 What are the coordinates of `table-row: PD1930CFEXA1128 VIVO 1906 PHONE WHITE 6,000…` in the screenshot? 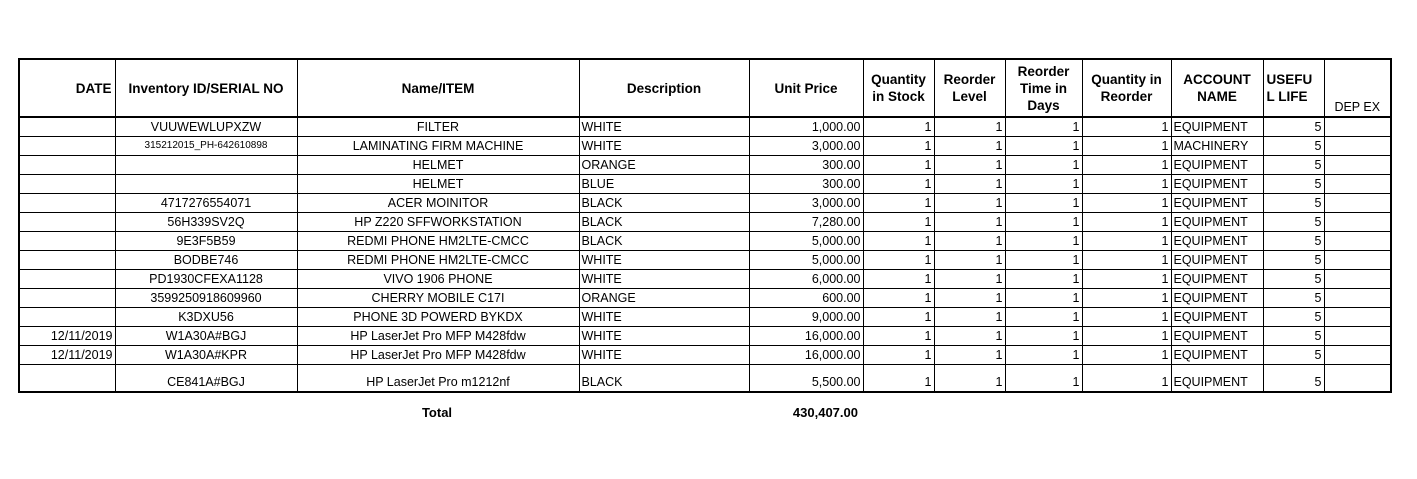 It's located at (705, 279).